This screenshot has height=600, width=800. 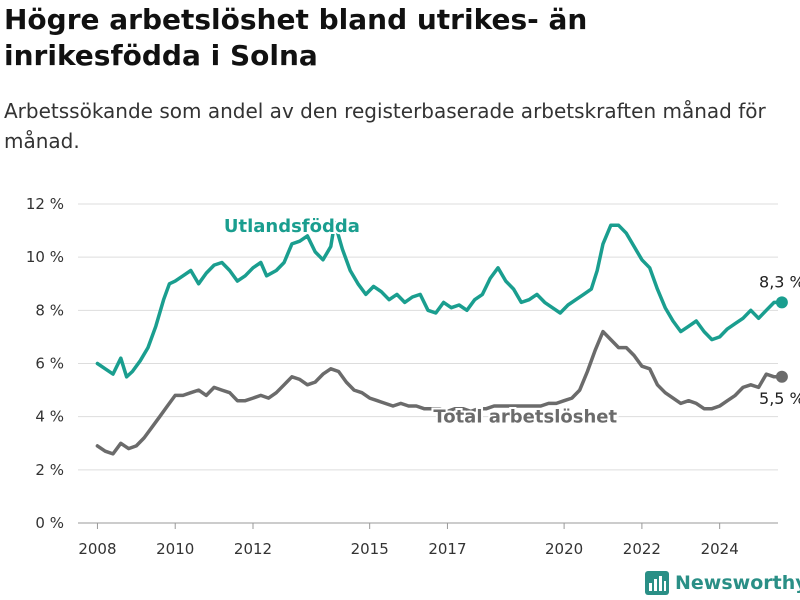 I want to click on brand-logo: Newsworthy, so click(x=722, y=583).